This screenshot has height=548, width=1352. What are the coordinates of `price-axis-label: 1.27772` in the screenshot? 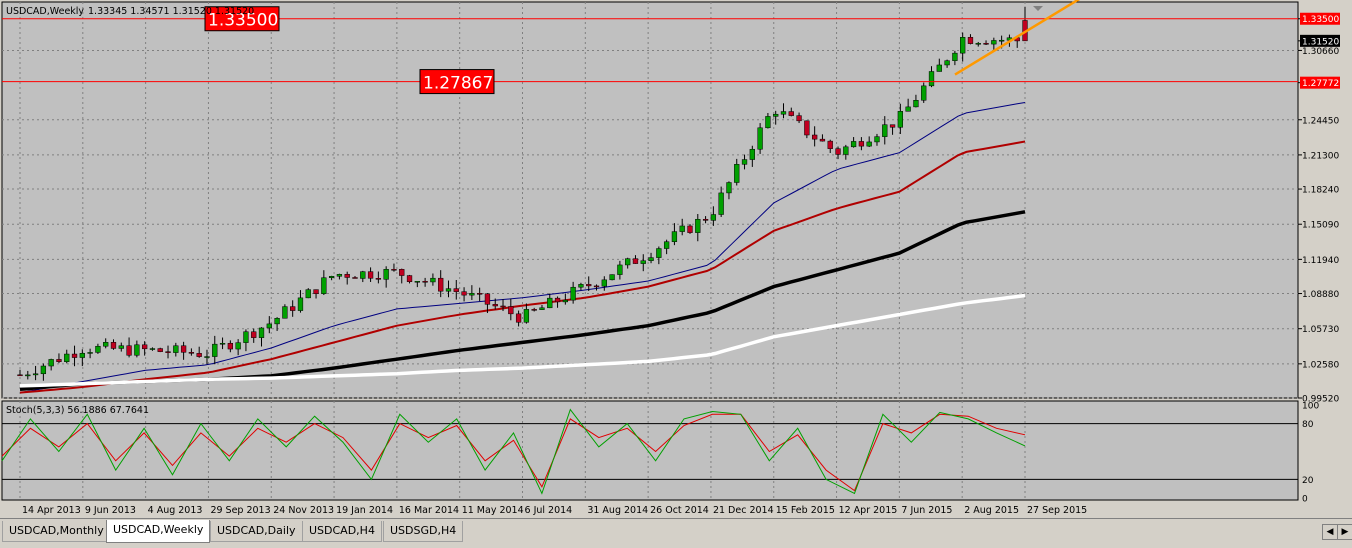 It's located at (1320, 84).